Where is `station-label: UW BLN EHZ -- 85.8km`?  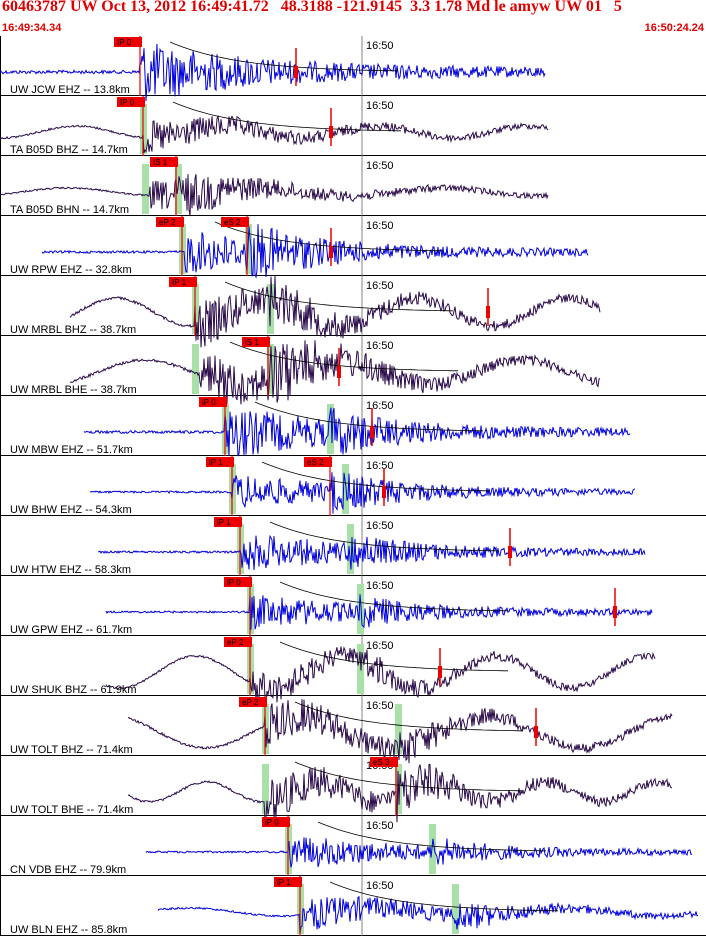 station-label: UW BLN EHZ -- 85.8km is located at coordinates (68, 930).